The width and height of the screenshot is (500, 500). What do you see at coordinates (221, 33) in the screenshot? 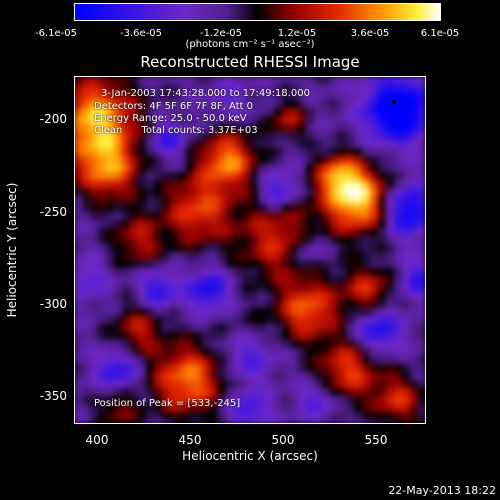
I see `colorbar-tick: -1.2e-05` at bounding box center [221, 33].